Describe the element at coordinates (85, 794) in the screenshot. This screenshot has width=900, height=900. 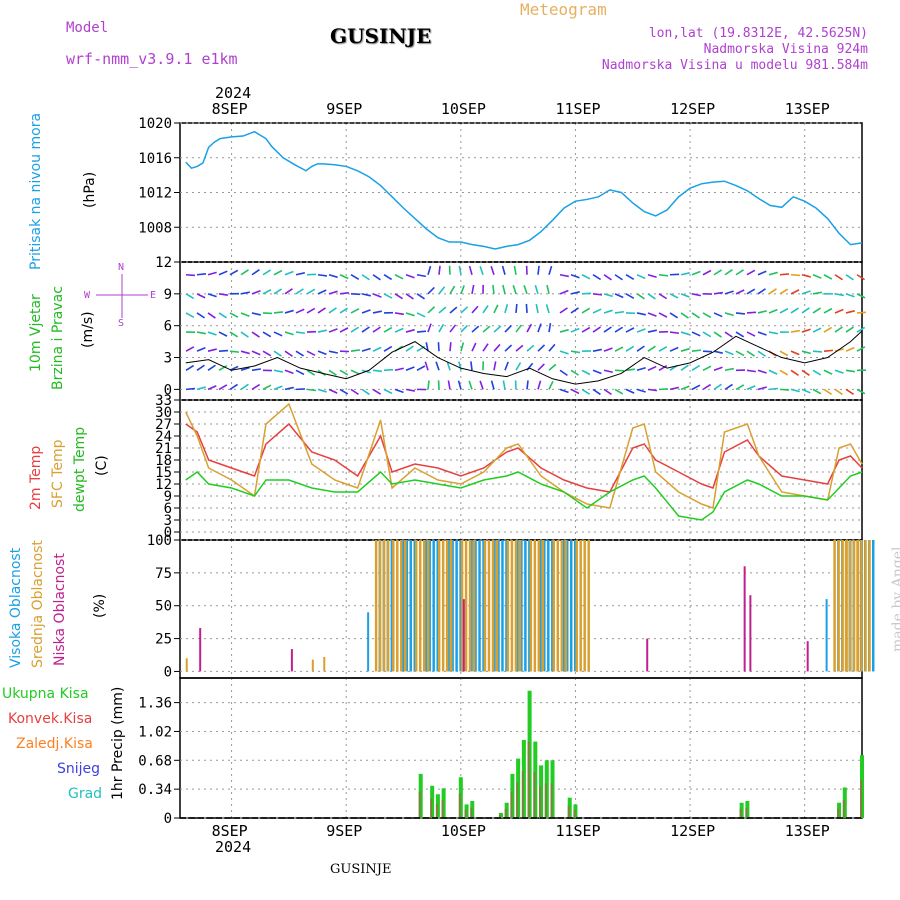
I see `legend-grad: Grad` at that location.